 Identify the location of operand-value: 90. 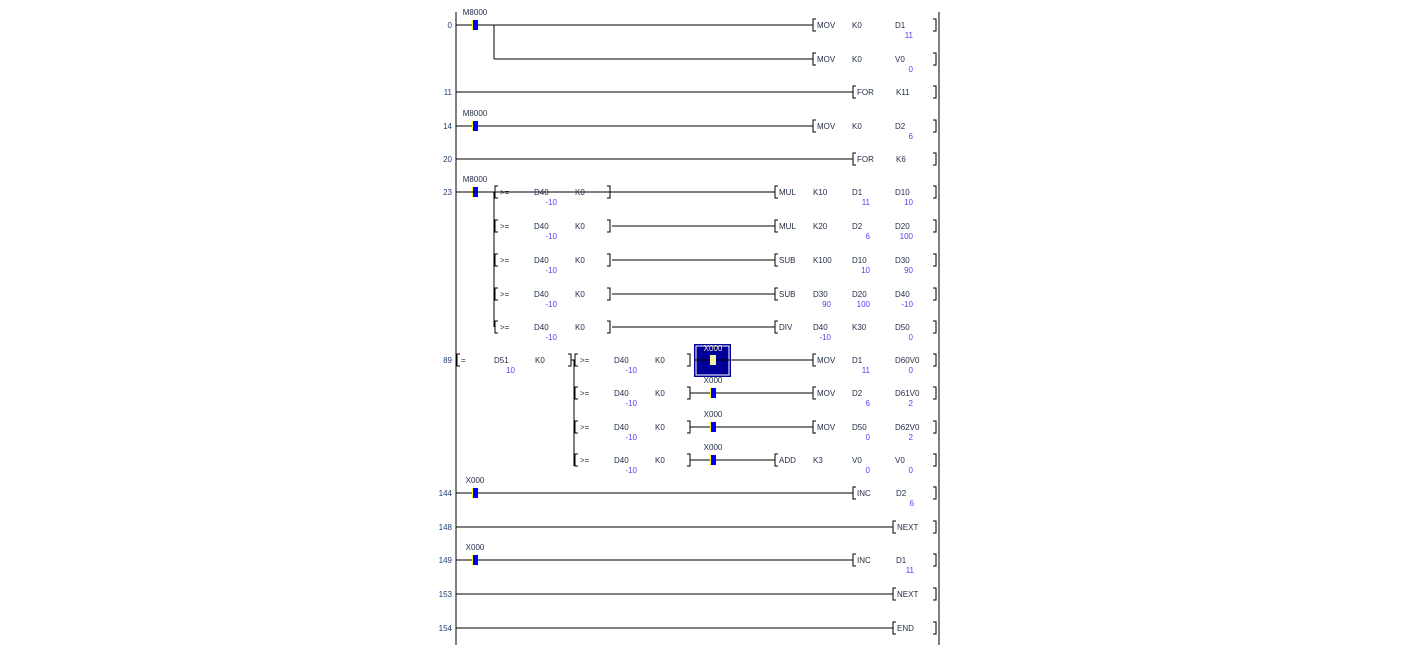
(908, 270).